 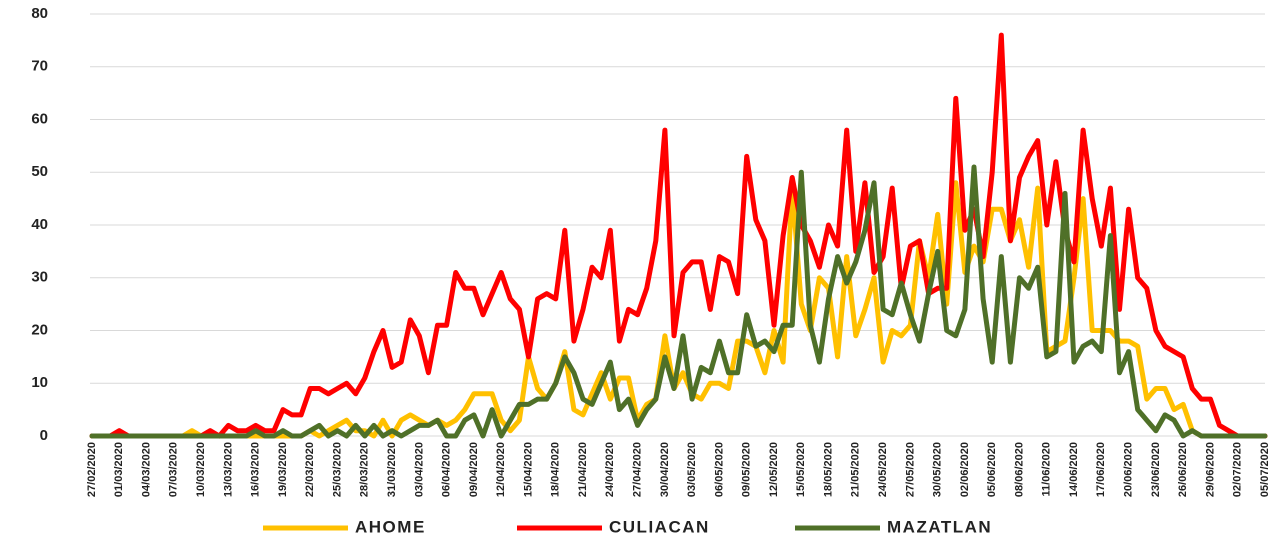 What do you see at coordinates (256, 469) in the screenshot?
I see `x-tick-label: 16/03/2020` at bounding box center [256, 469].